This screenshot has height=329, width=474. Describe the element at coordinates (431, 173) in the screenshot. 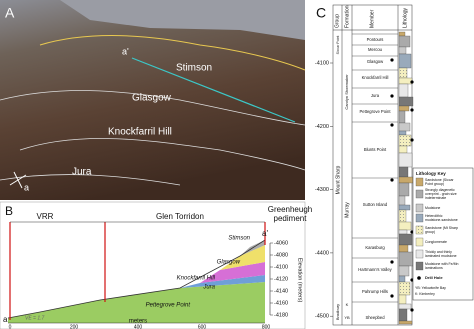

I see `label: Lithology Key` at that location.